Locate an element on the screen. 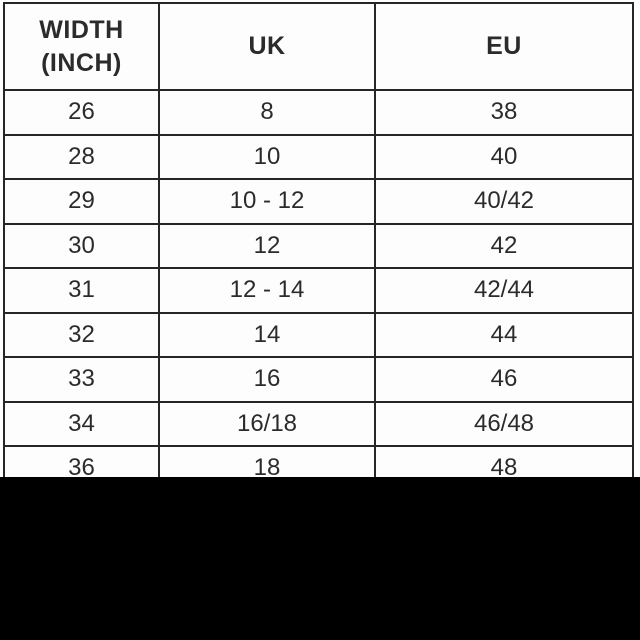  column-header-width-line2: (INCH) is located at coordinates (81, 62).